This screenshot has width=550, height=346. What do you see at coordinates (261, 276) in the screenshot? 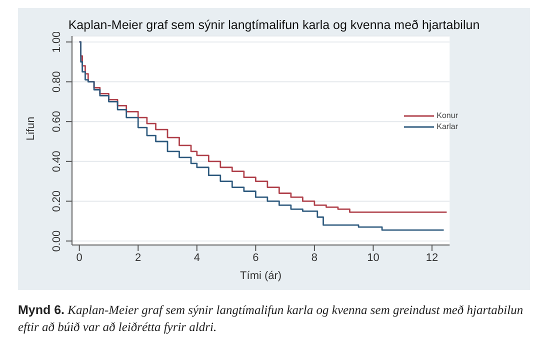
I see `x-axis-title: Tími (ár)` at bounding box center [261, 276].